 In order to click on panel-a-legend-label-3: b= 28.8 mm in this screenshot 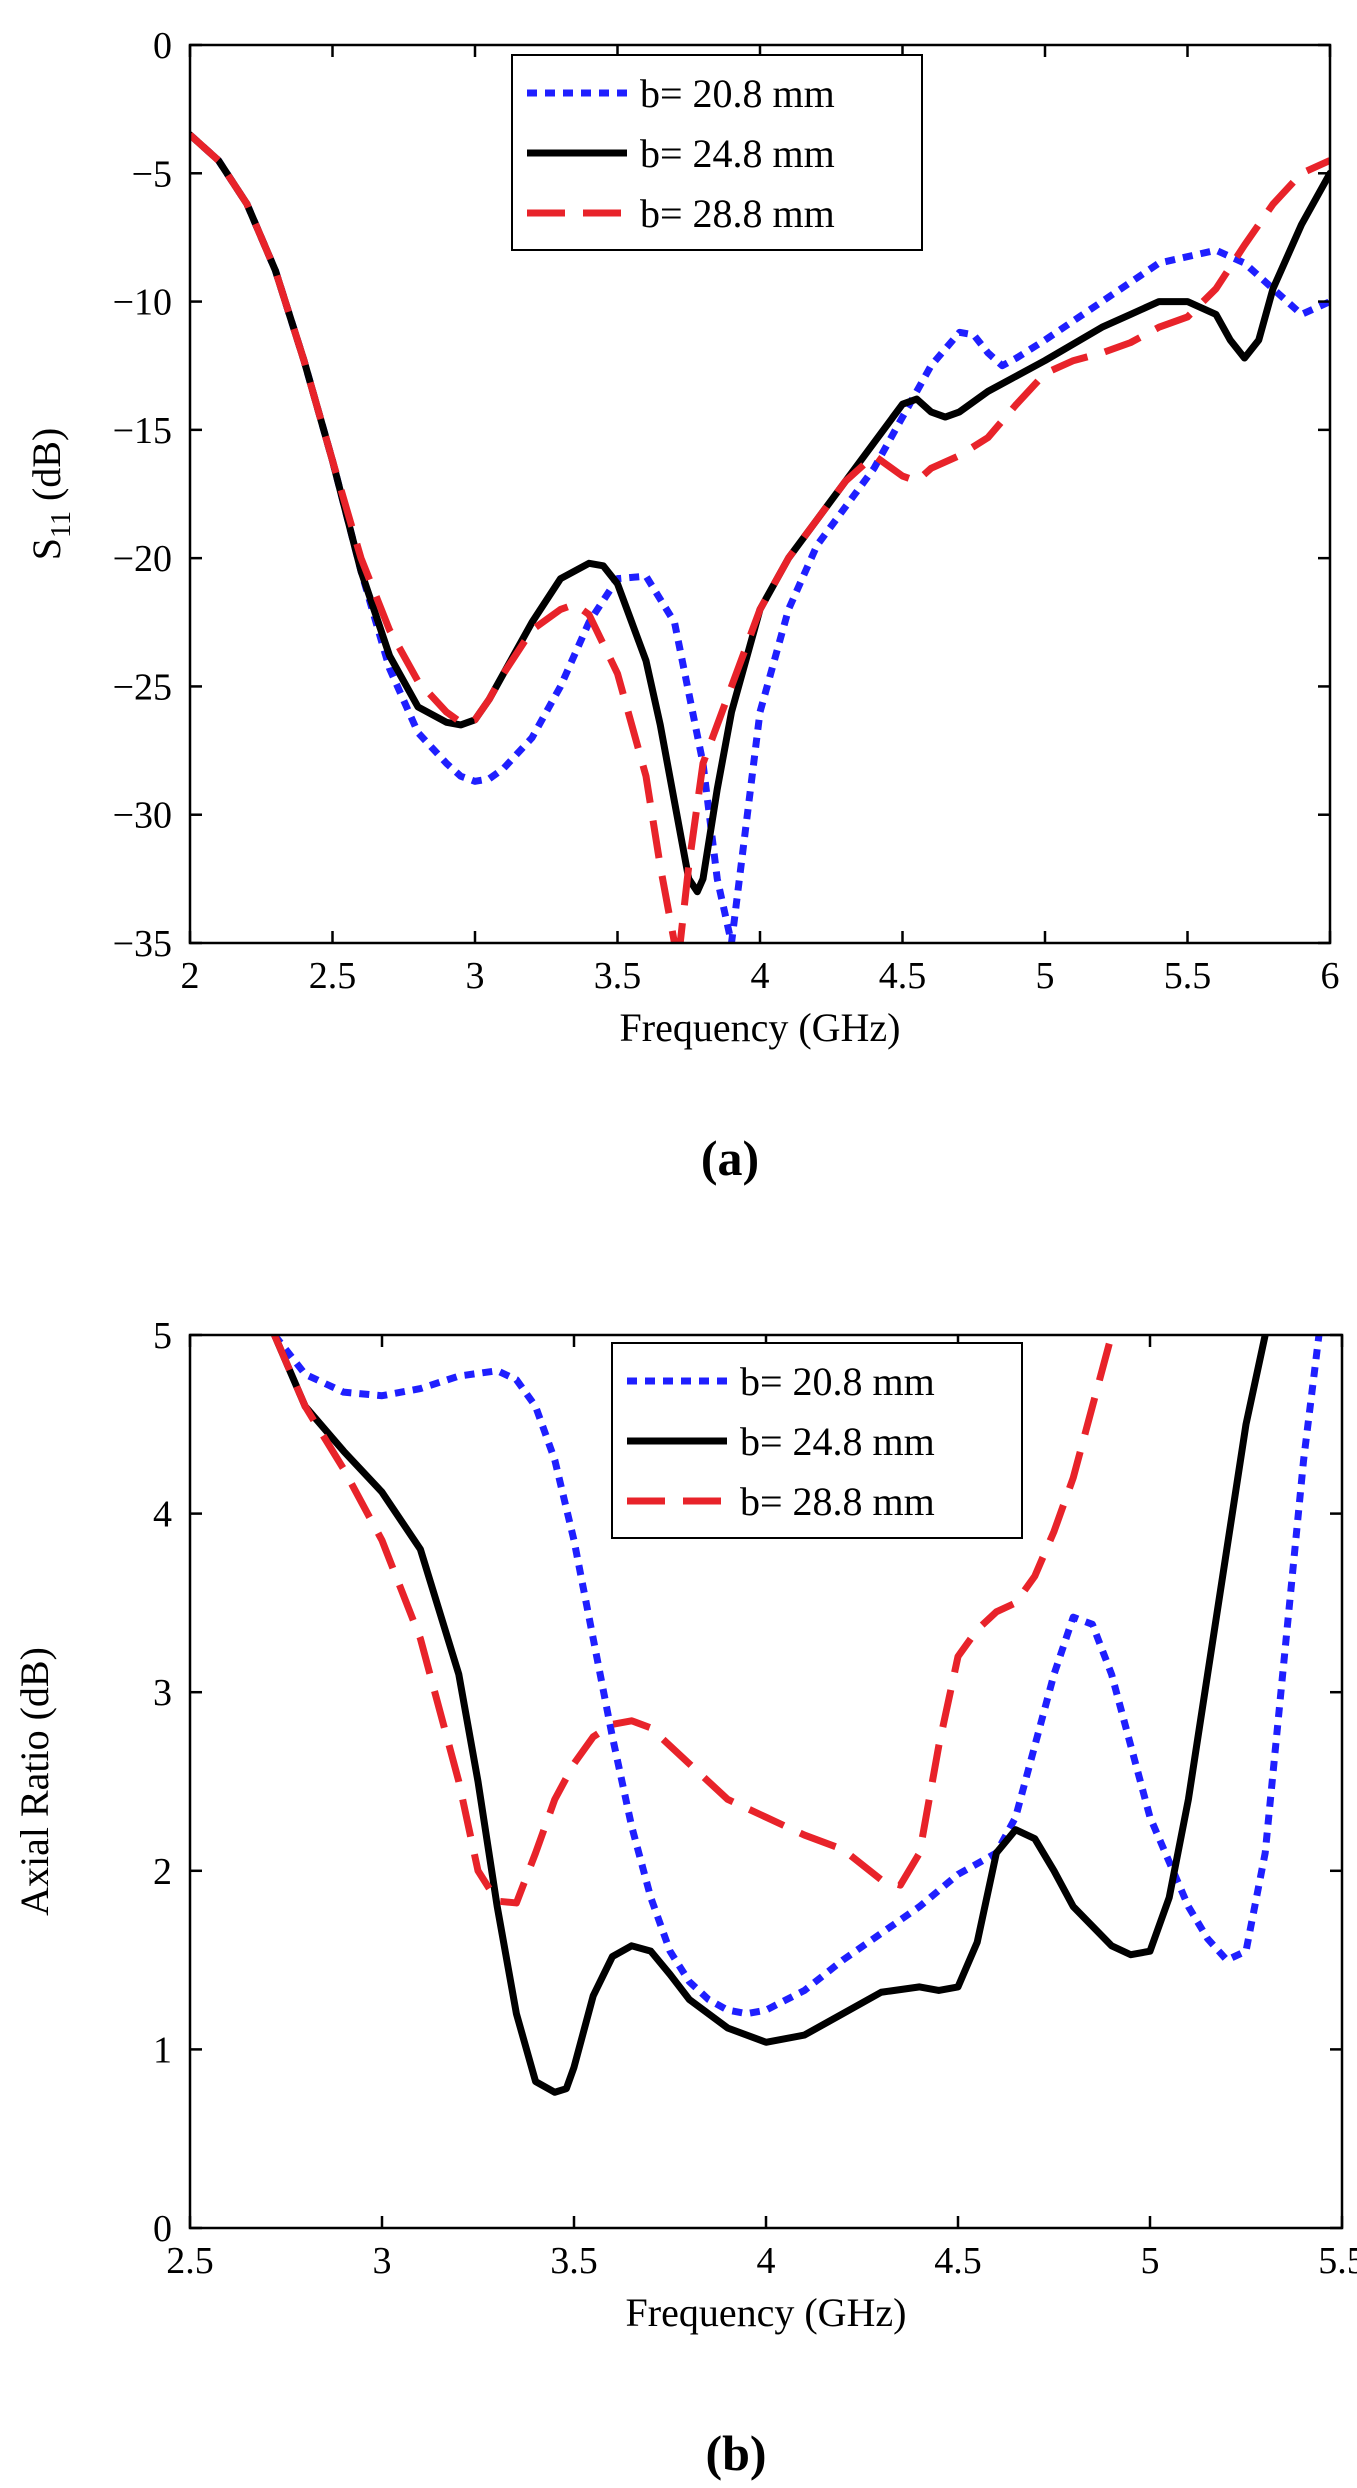, I will do `click(737, 213)`.